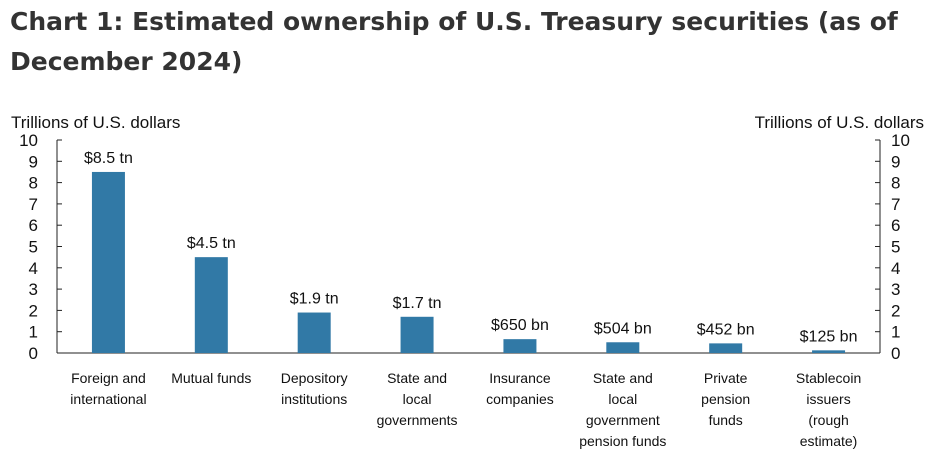 The image size is (937, 458). What do you see at coordinates (623, 328) in the screenshot?
I see `data-label: $504 bn` at bounding box center [623, 328].